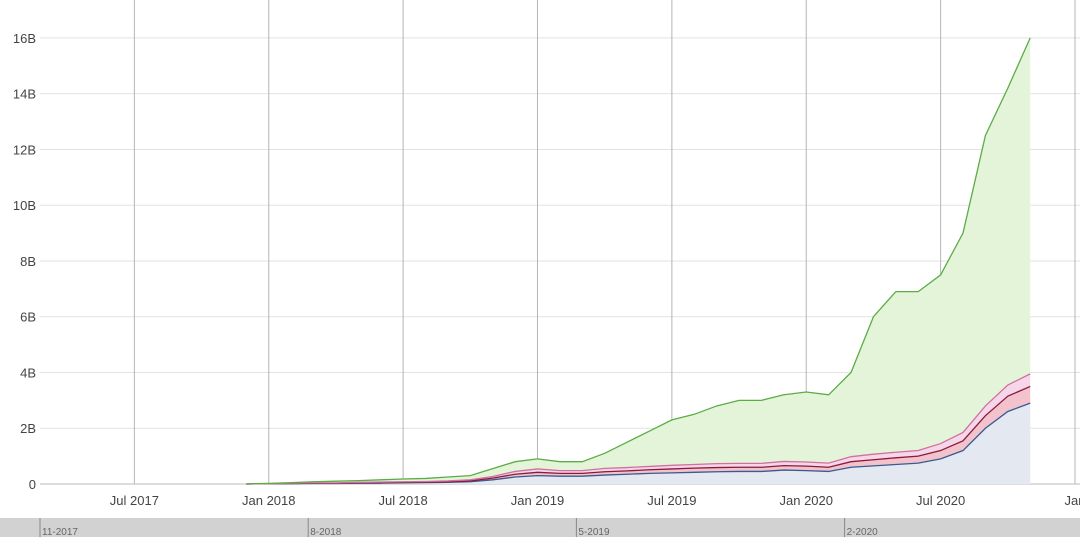 This screenshot has width=1080, height=542. What do you see at coordinates (32, 484) in the screenshot?
I see `y-tick-label: 0` at bounding box center [32, 484].